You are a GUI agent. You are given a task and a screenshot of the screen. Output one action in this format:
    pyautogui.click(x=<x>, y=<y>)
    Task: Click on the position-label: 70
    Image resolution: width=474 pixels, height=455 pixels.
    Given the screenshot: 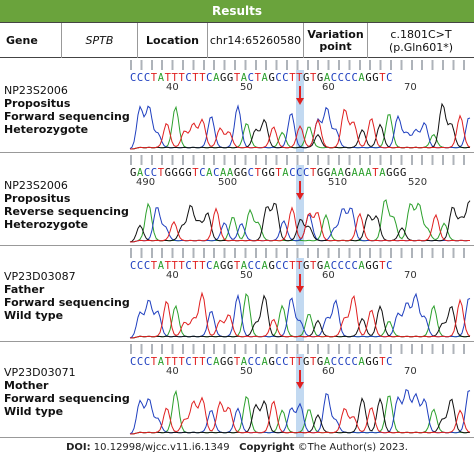 What is the action you would take?
    pyautogui.click(x=410, y=371)
    